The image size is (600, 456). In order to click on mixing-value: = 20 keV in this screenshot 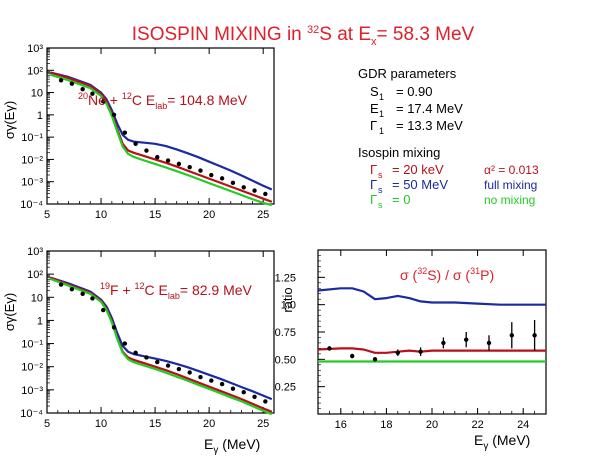, I will do `click(418, 169)`.